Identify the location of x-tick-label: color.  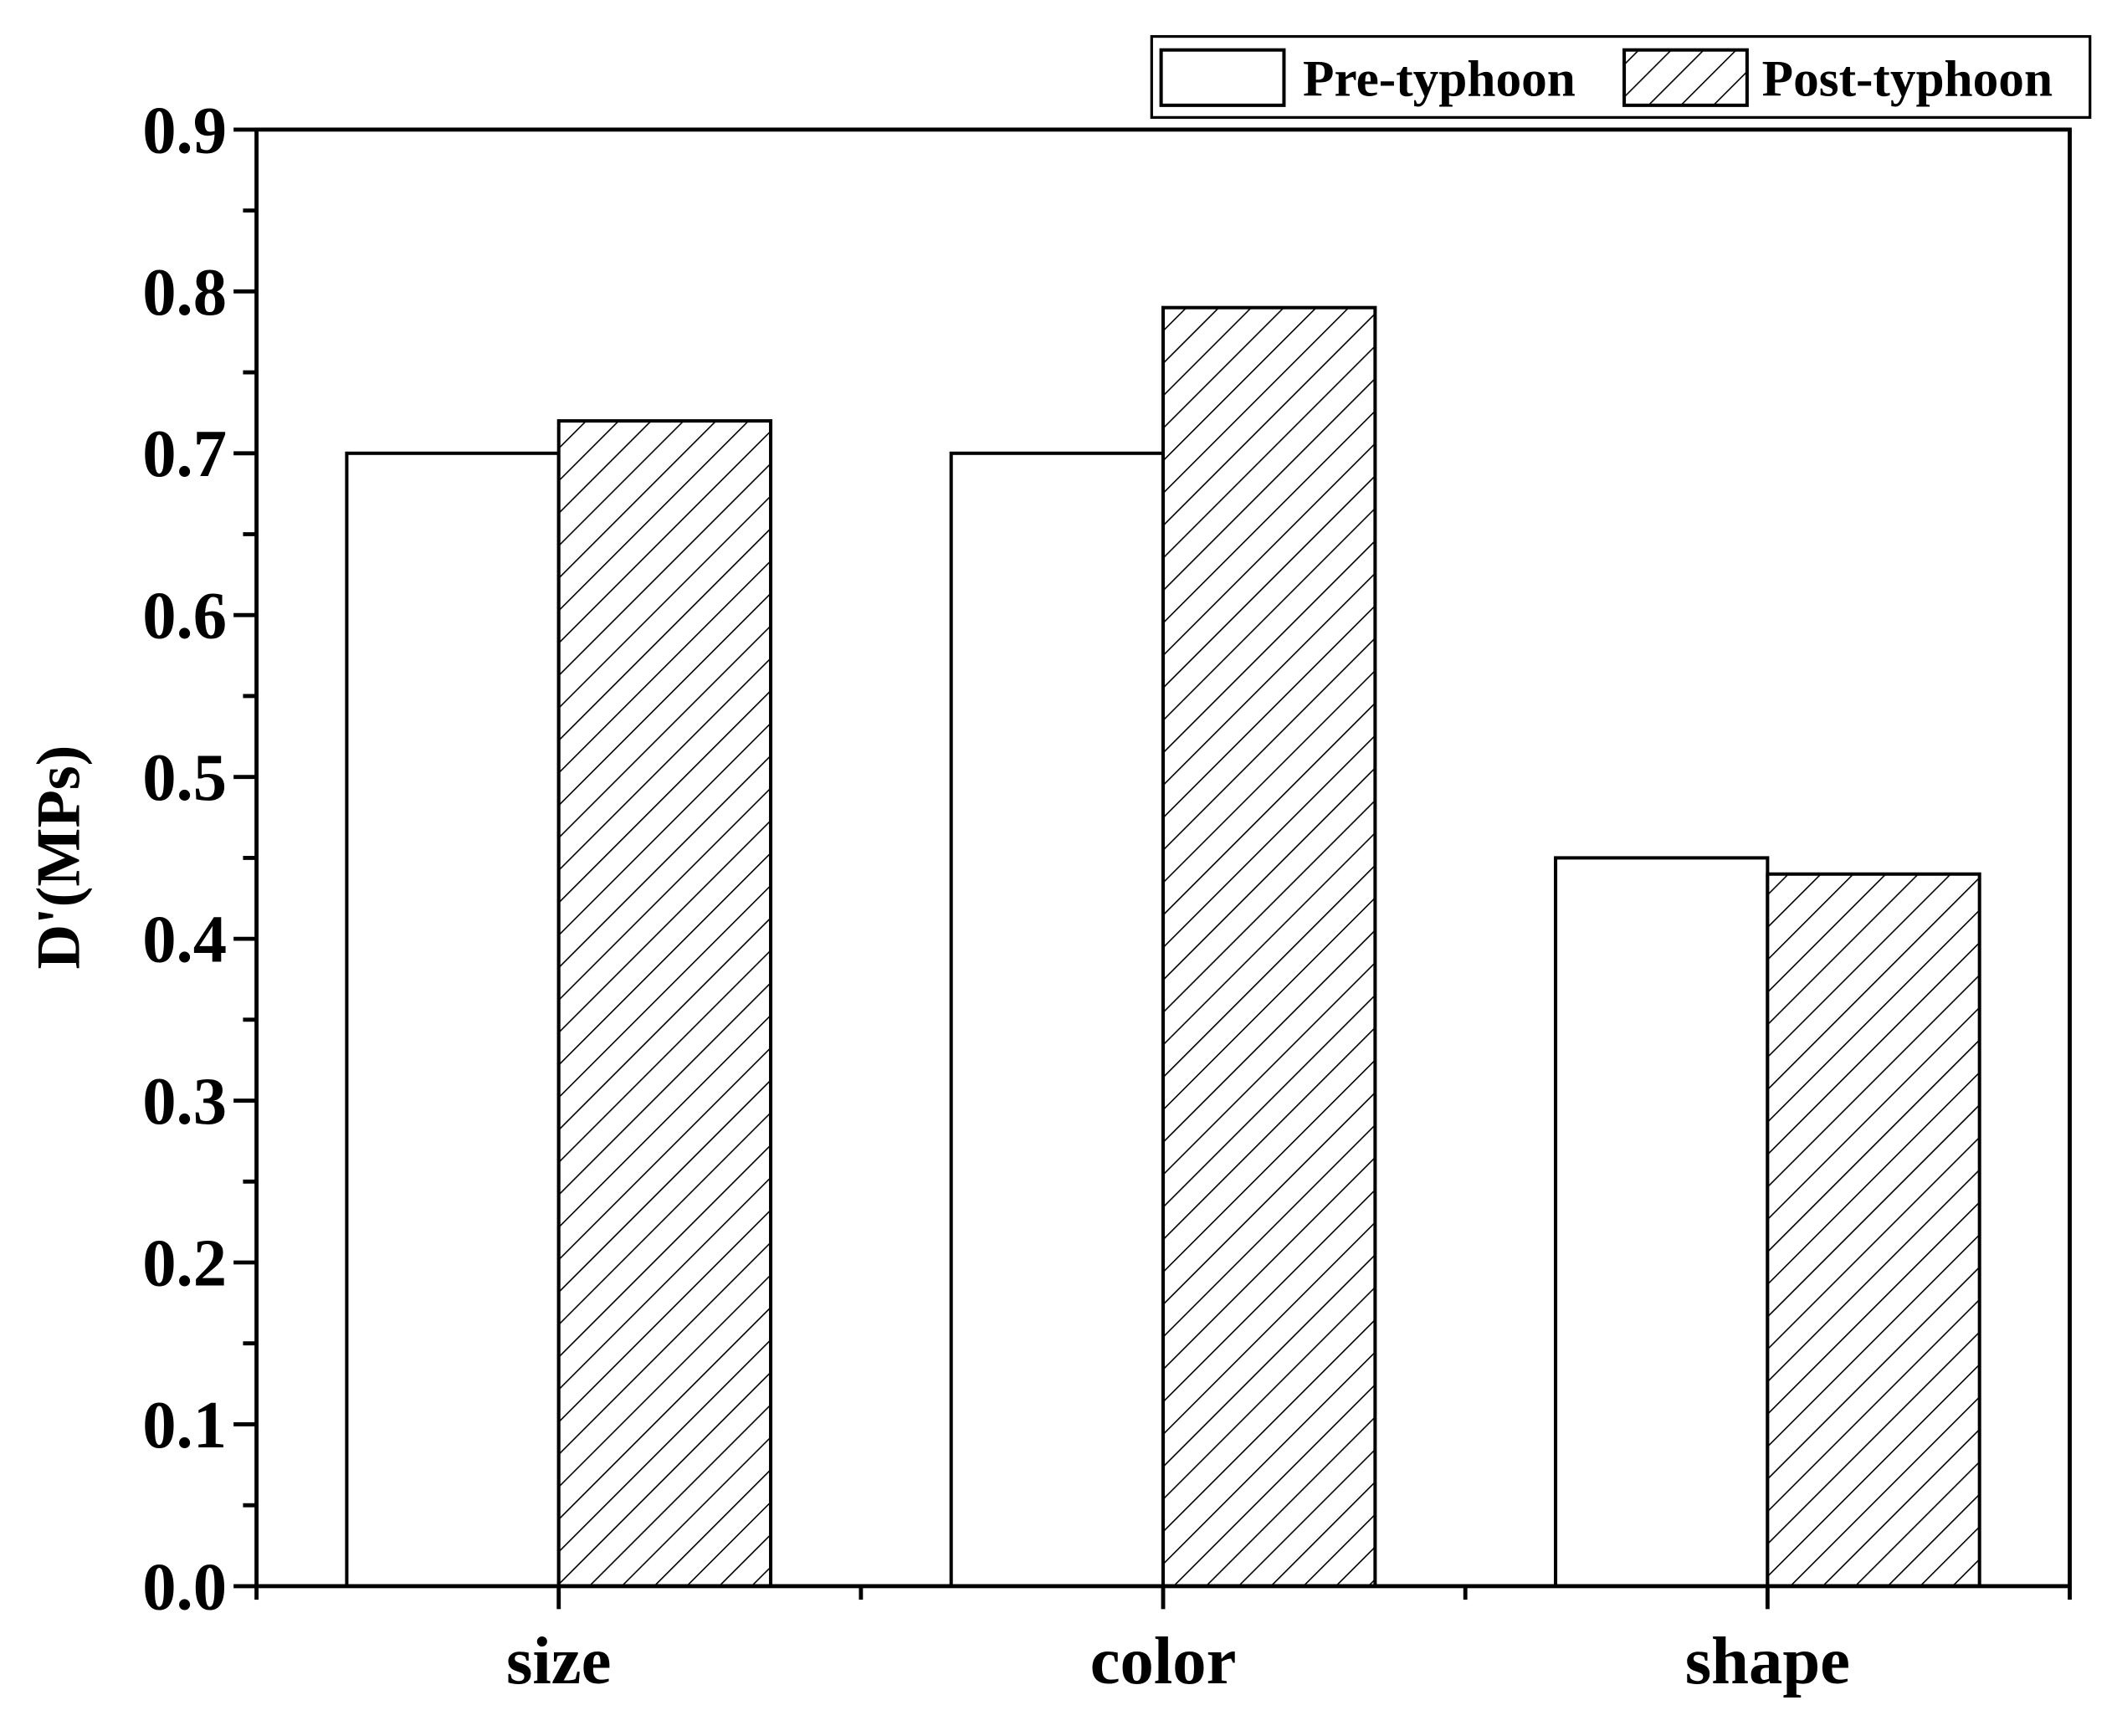
(1163, 1661).